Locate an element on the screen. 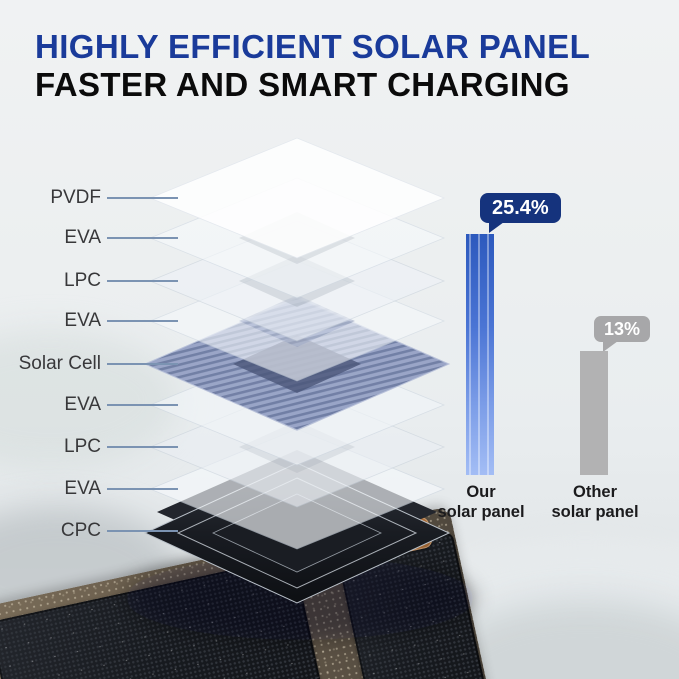 Image resolution: width=679 pixels, height=679 pixels. layer-label-eva-2: EVA is located at coordinates (82, 320).